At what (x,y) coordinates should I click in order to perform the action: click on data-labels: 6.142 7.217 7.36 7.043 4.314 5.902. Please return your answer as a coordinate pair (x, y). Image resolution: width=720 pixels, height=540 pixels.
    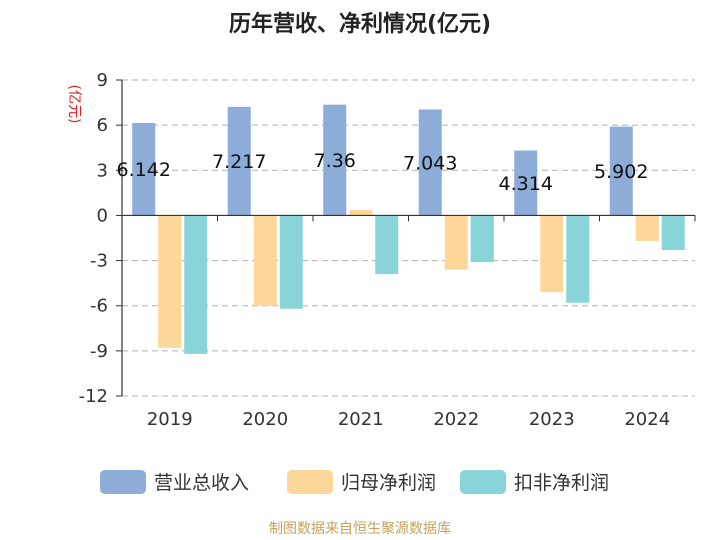
    Looking at the image, I should click on (383, 172).